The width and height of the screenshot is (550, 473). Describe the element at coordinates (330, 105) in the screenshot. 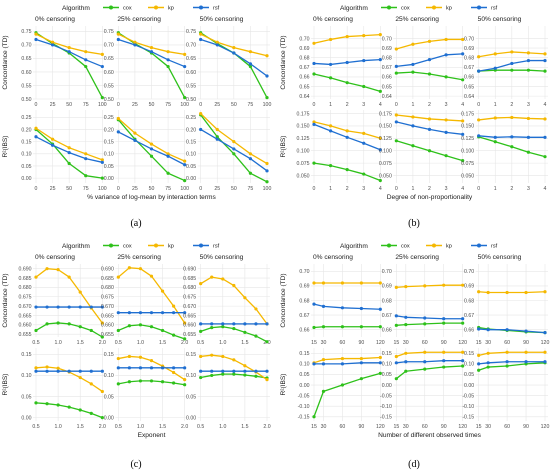

I see `x-tick-label: 1` at that location.